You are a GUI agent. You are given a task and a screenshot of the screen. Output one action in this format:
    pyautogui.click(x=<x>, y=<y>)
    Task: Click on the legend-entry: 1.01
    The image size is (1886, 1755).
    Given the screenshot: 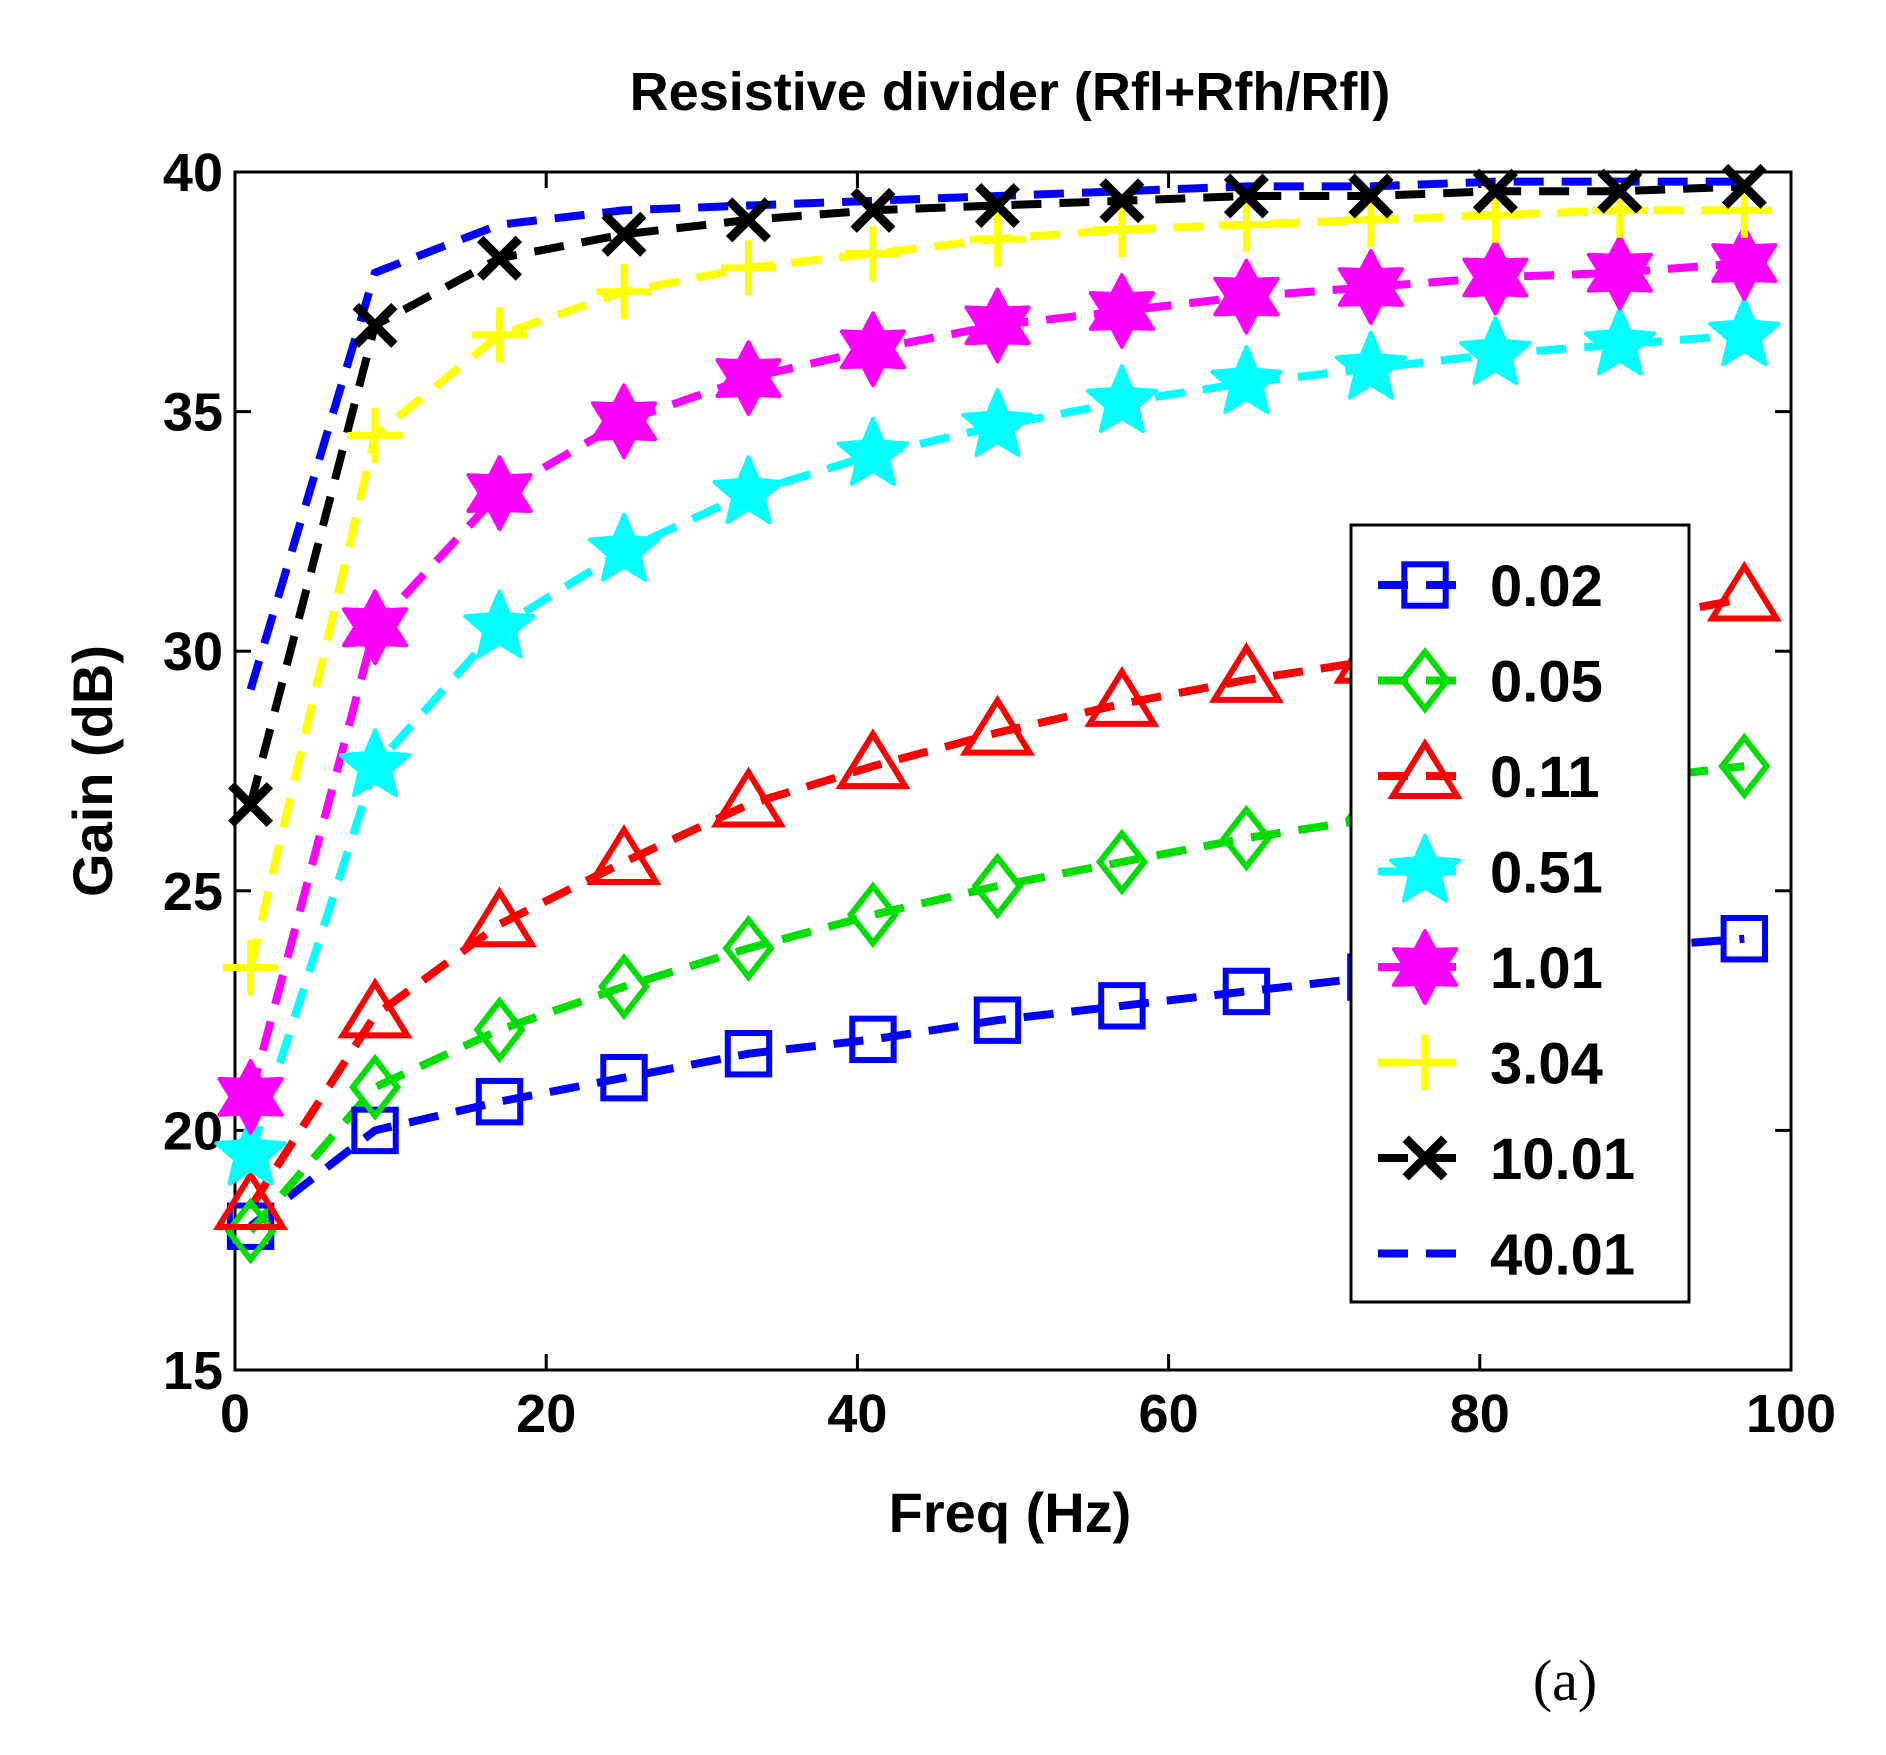 What is the action you would take?
    pyautogui.click(x=1490, y=967)
    